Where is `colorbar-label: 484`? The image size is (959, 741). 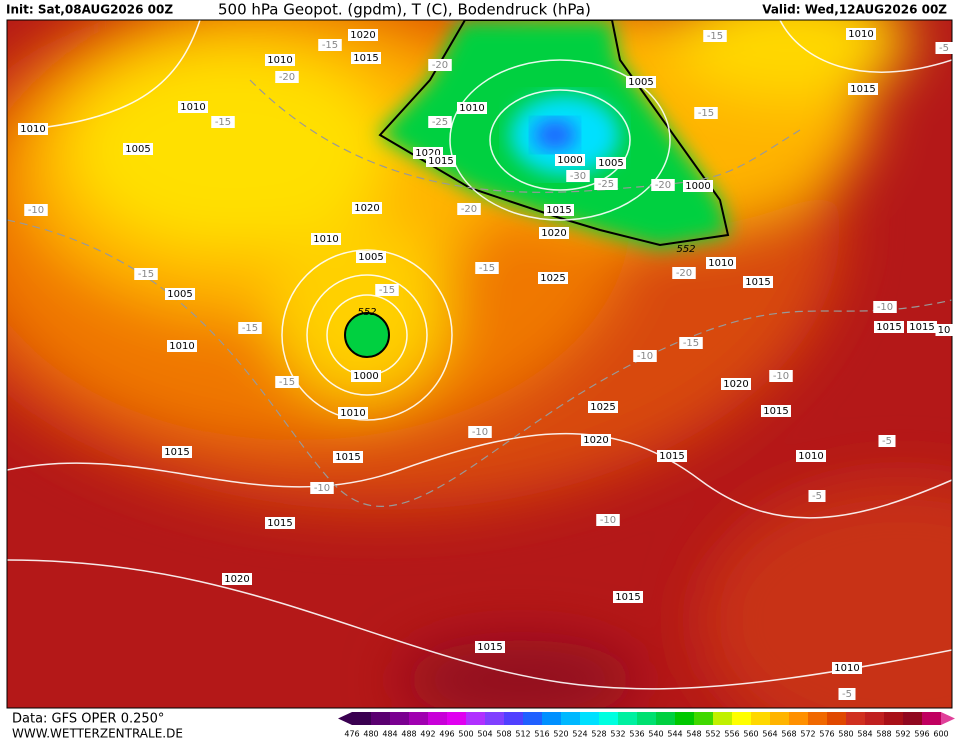
colorbar-label: 484 is located at coordinates (389, 734).